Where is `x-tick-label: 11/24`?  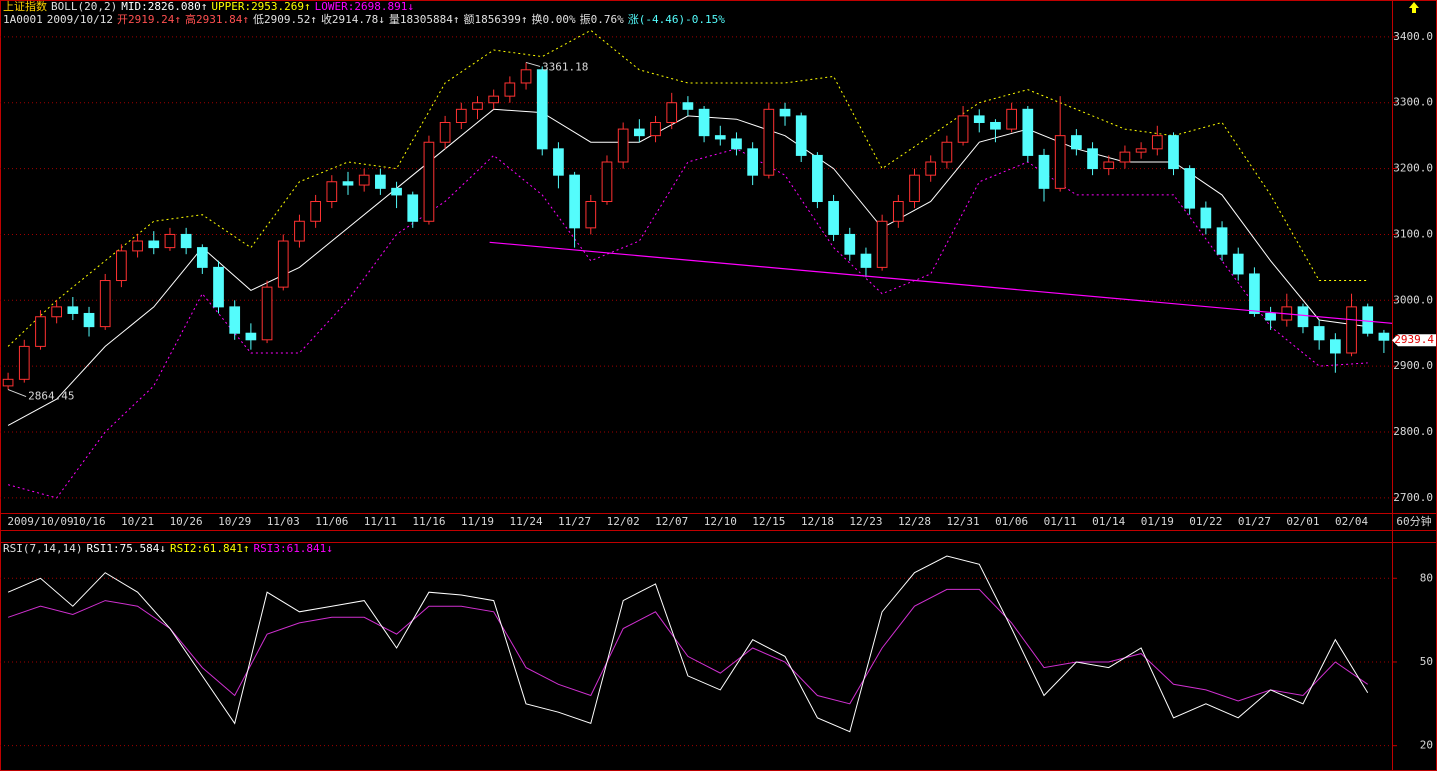
x-tick-label: 11/24 is located at coordinates (525, 521).